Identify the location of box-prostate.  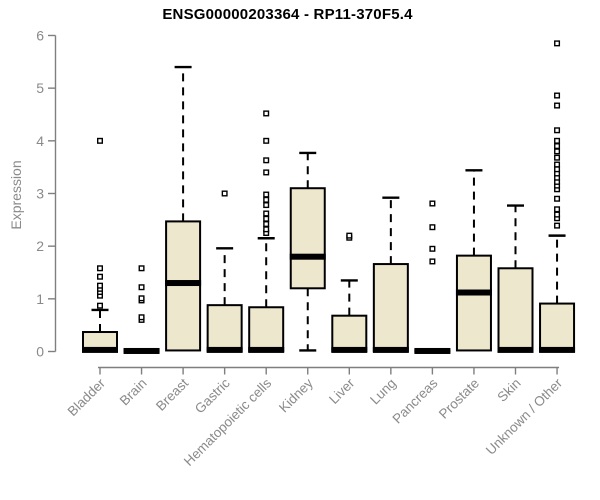
(473, 303).